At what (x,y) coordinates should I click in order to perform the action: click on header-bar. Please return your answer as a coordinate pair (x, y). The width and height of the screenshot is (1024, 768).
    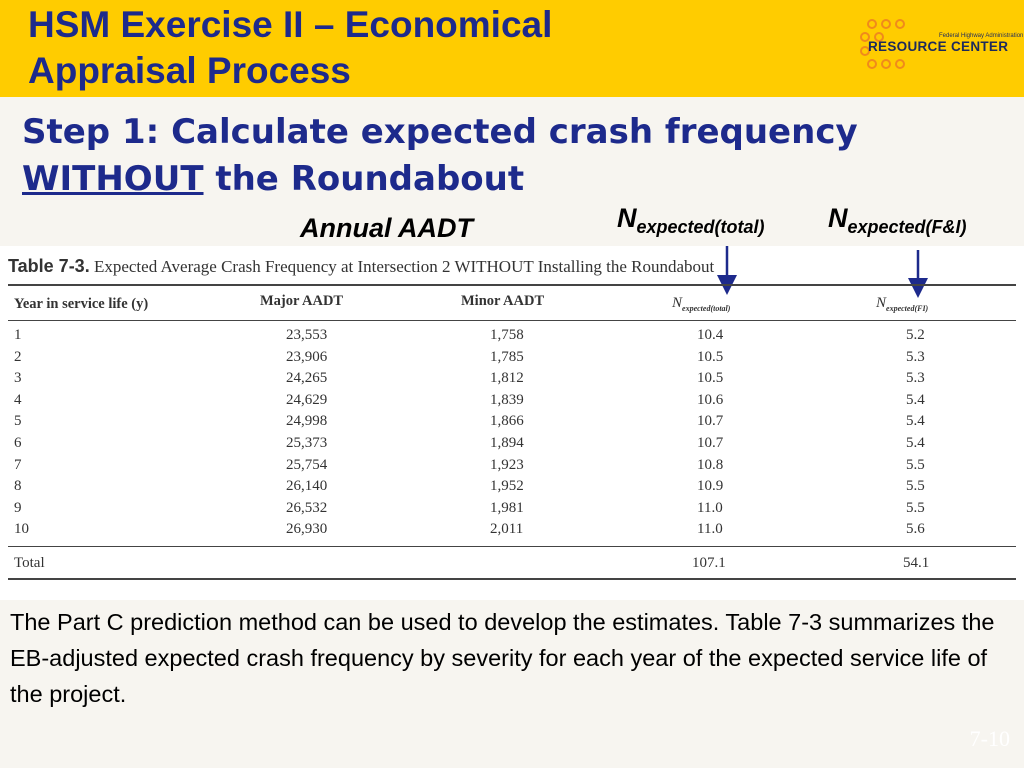
    Looking at the image, I should click on (512, 48).